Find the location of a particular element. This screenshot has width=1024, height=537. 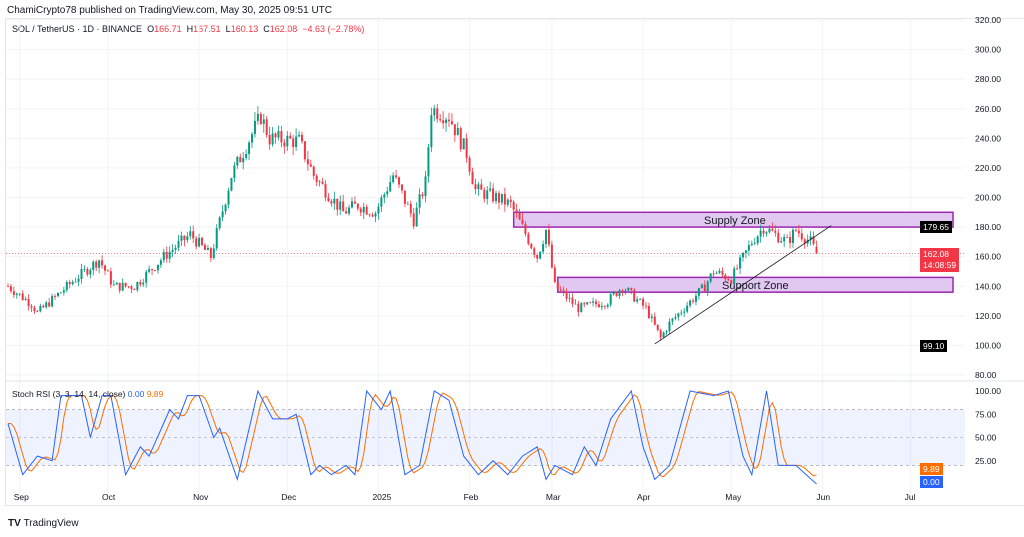

d-value: 9.89 is located at coordinates (155, 394).